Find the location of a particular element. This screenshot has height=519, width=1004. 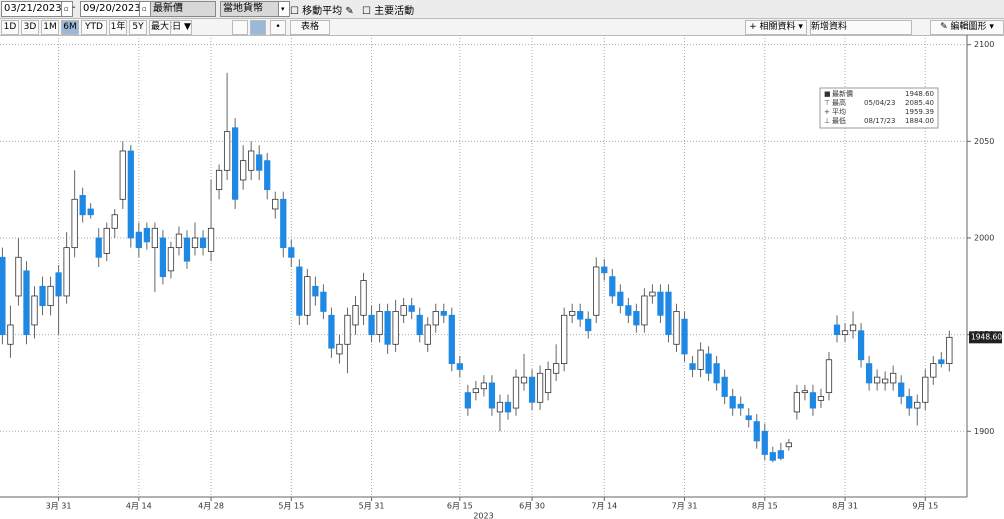

dropdown-arrow: ▾ is located at coordinates (284, 9).